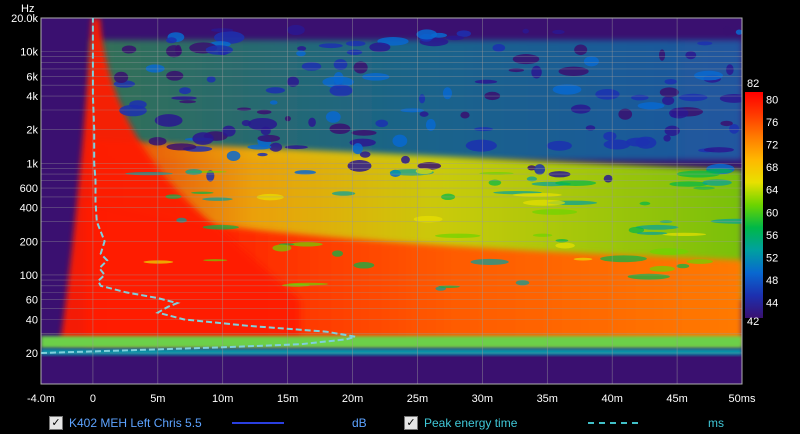 The height and width of the screenshot is (434, 800). What do you see at coordinates (352, 399) in the screenshot?
I see `x-tick-label: 20m` at bounding box center [352, 399].